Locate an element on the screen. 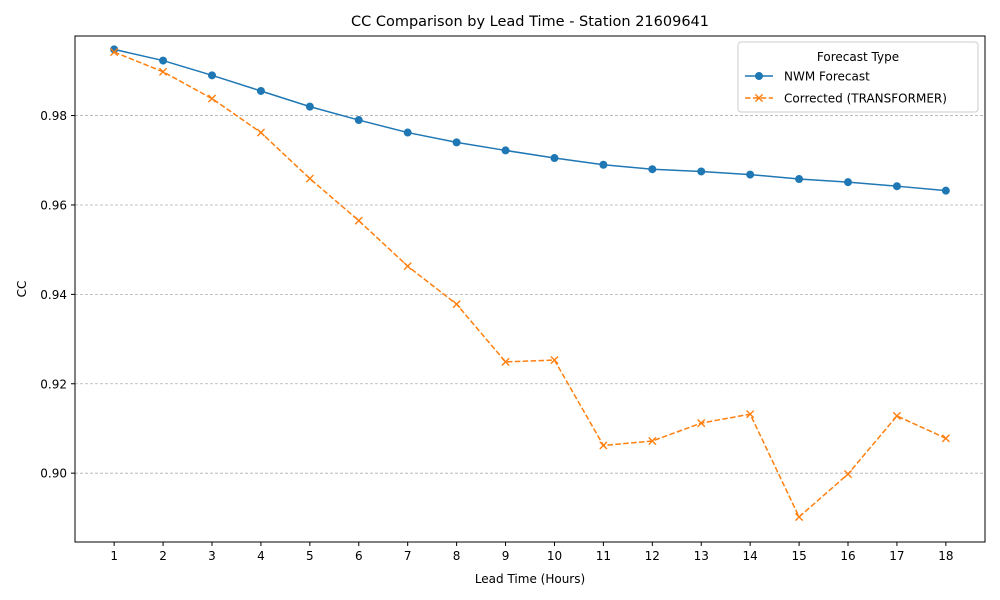  legend-box is located at coordinates (858, 77).